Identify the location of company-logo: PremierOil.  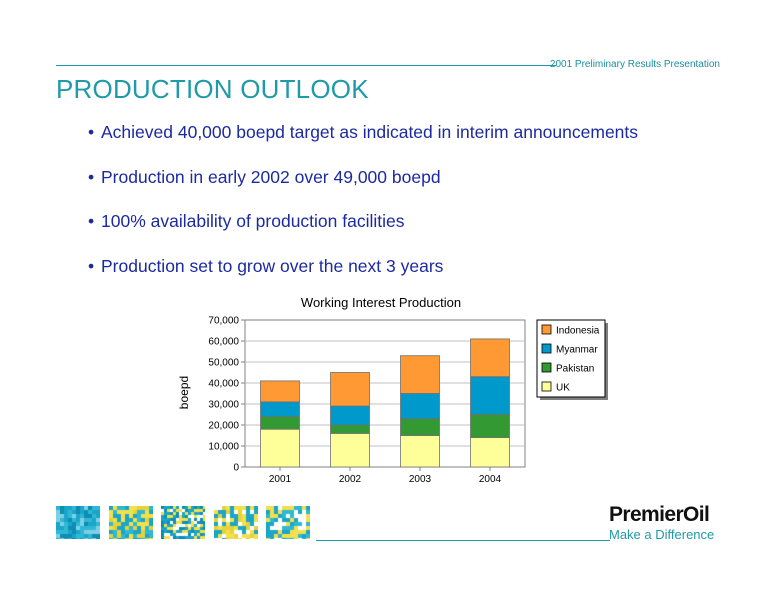
(659, 514).